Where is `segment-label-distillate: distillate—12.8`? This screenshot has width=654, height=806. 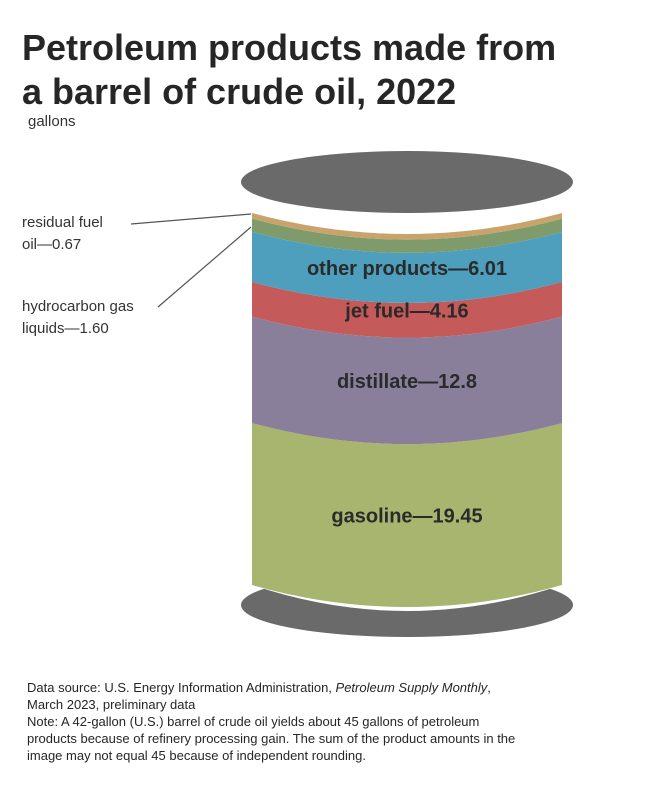
segment-label-distillate: distillate—12.8 is located at coordinates (407, 382).